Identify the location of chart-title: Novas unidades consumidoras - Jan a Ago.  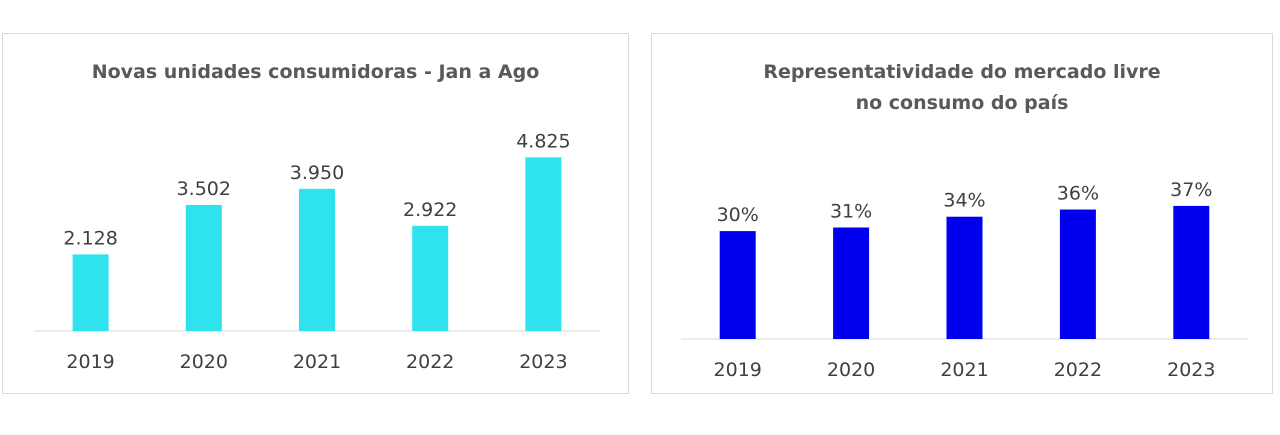
(315, 72).